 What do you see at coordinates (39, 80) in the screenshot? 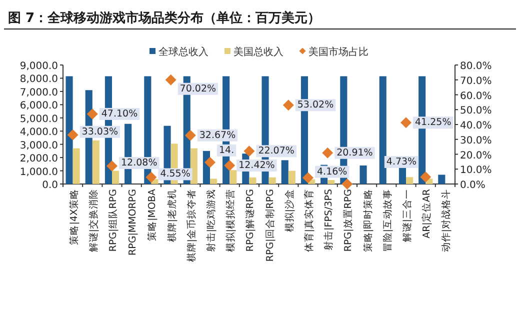
I see `y-tick-label: 8,000.0` at bounding box center [39, 80].